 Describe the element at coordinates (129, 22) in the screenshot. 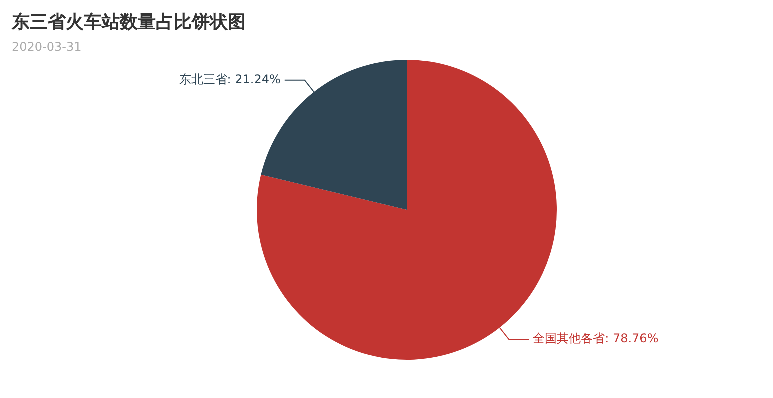

I see `chart-title: 东三省火车站数量占比饼状图` at that location.